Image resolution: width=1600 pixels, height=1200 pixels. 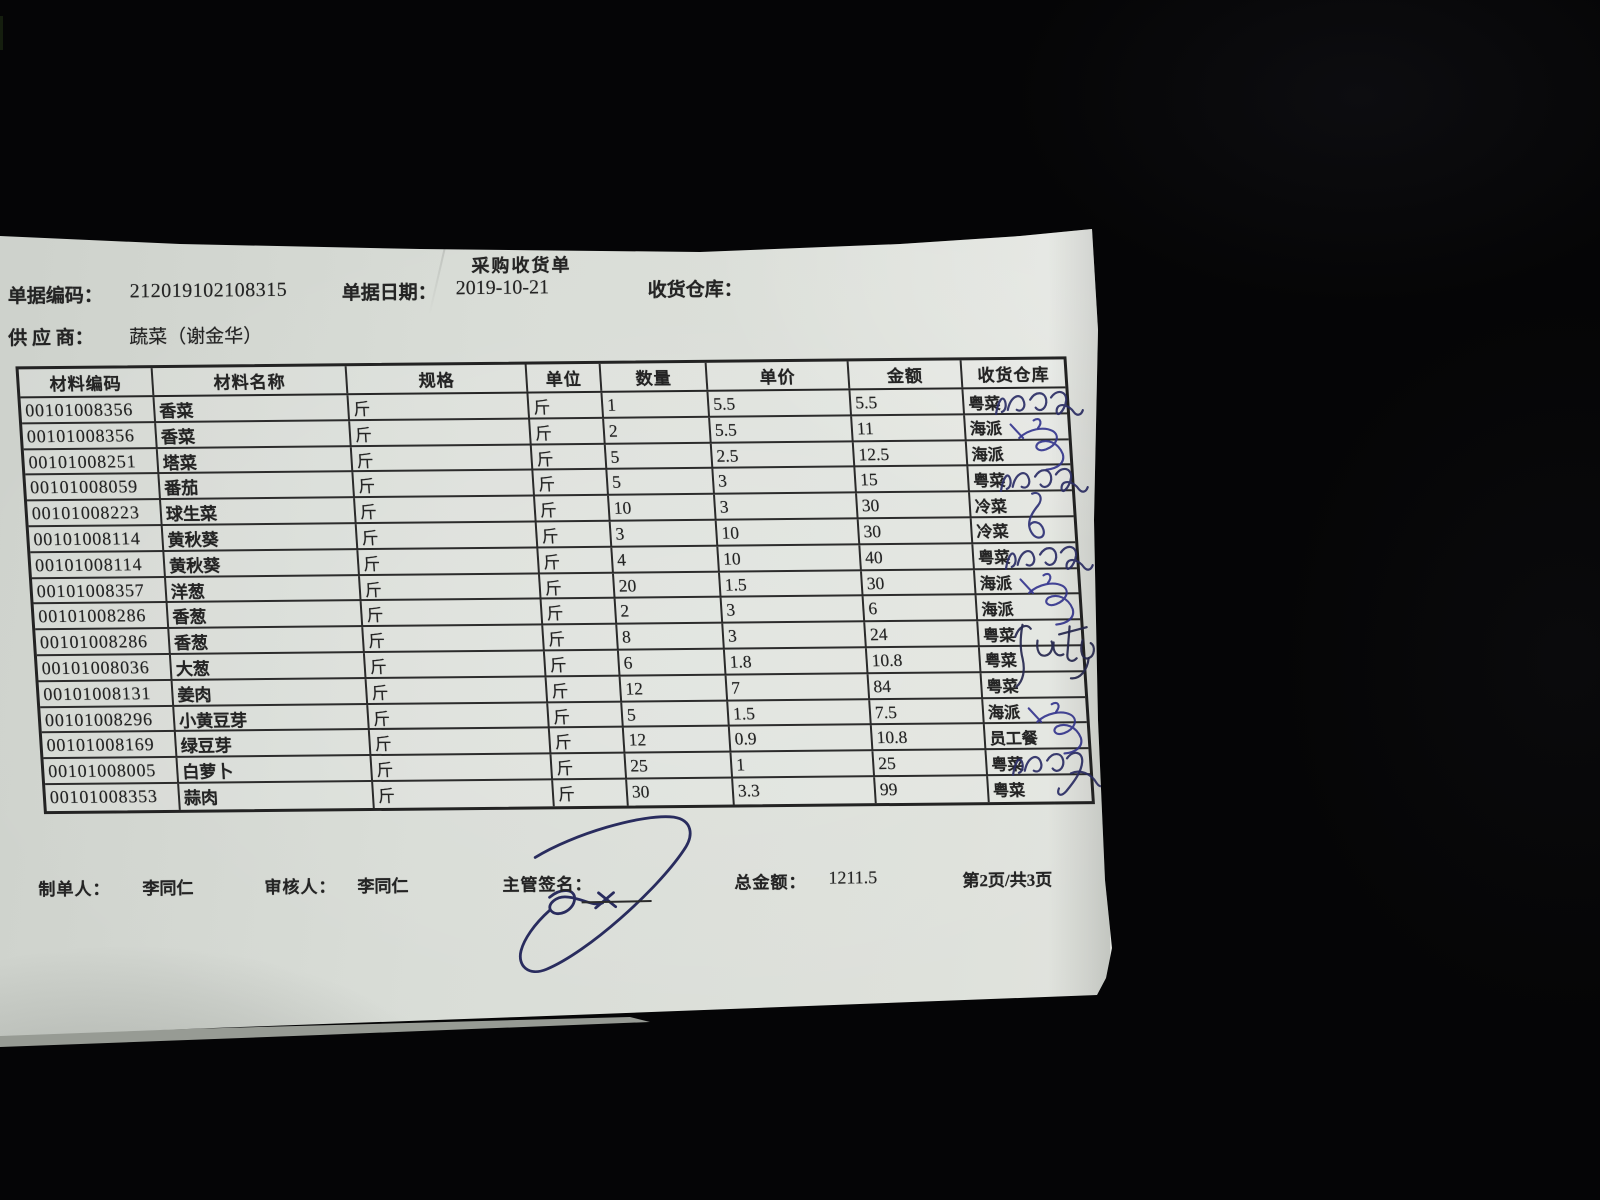 I want to click on cell-name: 姜肉, so click(x=270, y=692).